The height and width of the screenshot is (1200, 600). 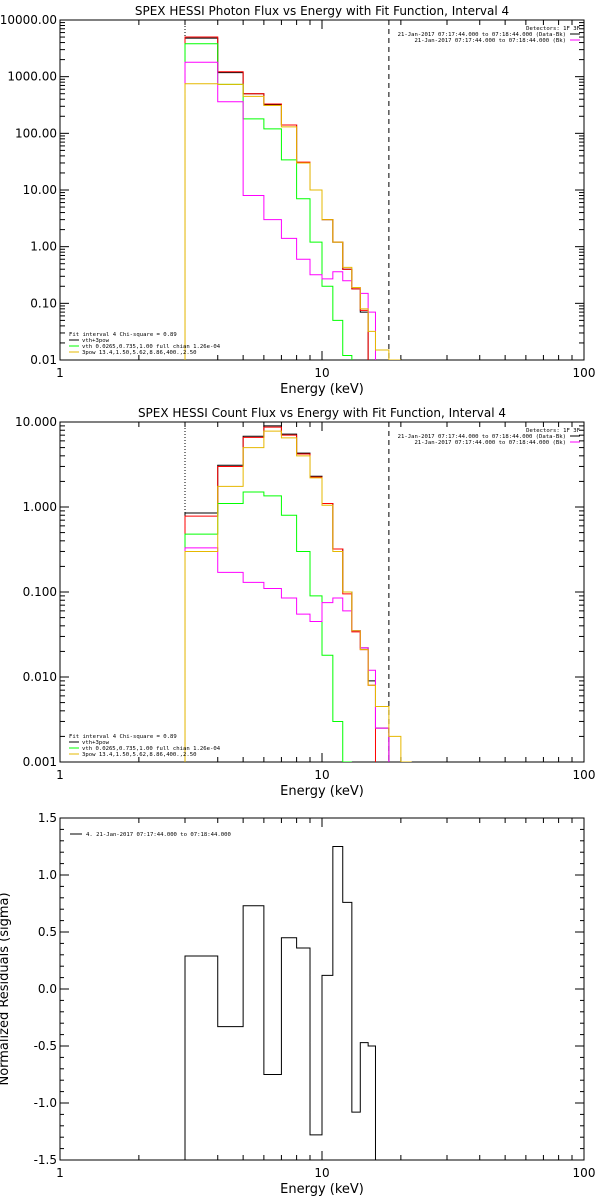 What do you see at coordinates (47, 932) in the screenshot?
I see `y-tick-label: 0.5` at bounding box center [47, 932].